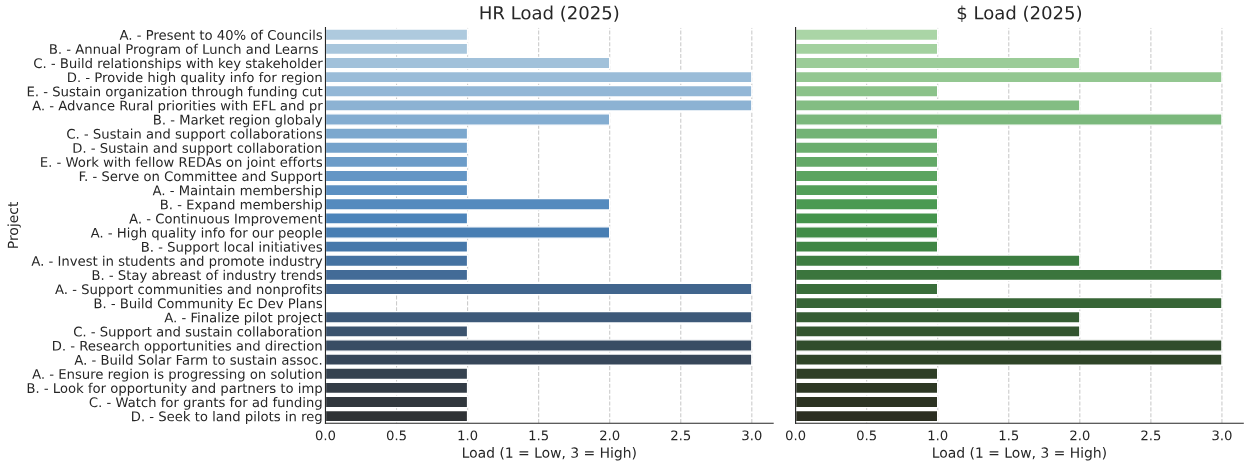 The height and width of the screenshot is (461, 1247). What do you see at coordinates (238, 121) in the screenshot?
I see `y-tick-label: B. - Market region globaly` at bounding box center [238, 121].